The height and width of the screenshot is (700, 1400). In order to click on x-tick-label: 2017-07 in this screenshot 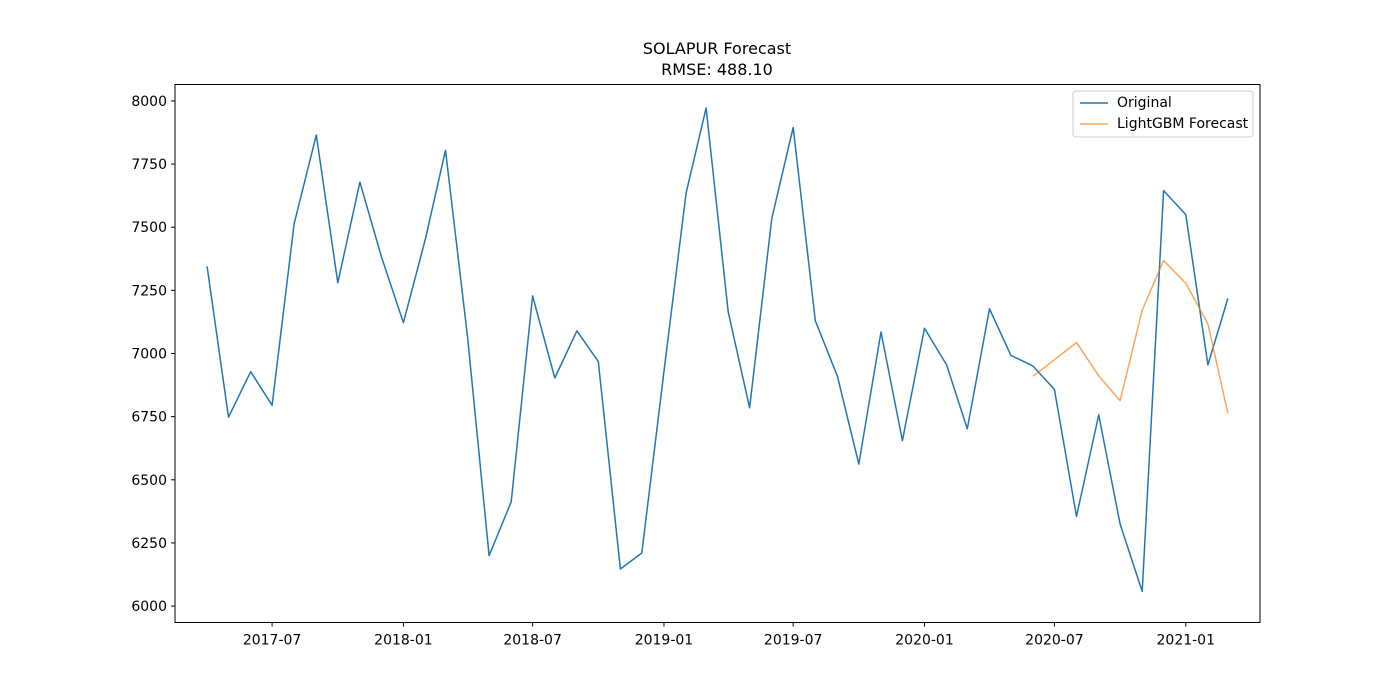, I will do `click(272, 641)`.